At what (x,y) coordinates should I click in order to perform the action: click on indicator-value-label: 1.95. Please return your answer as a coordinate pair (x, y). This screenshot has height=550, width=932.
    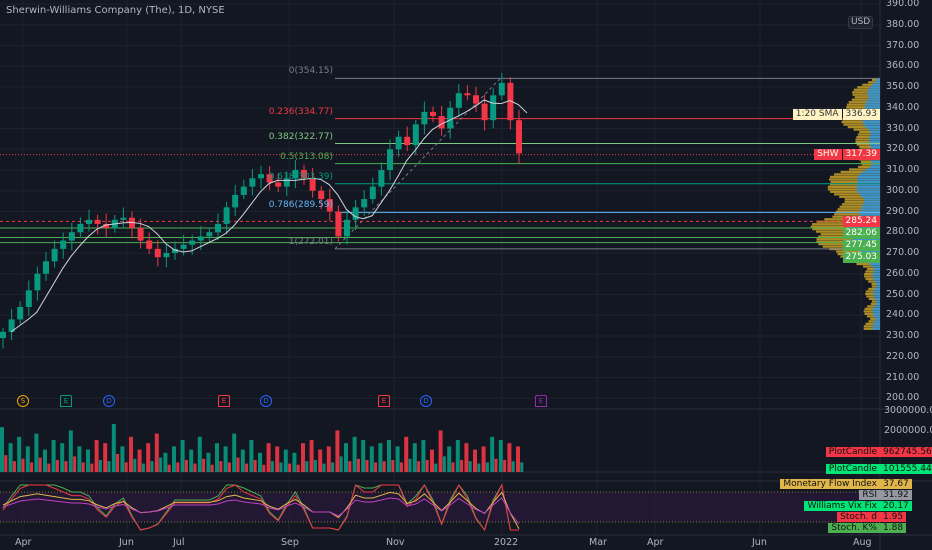
    Looking at the image, I should click on (893, 517).